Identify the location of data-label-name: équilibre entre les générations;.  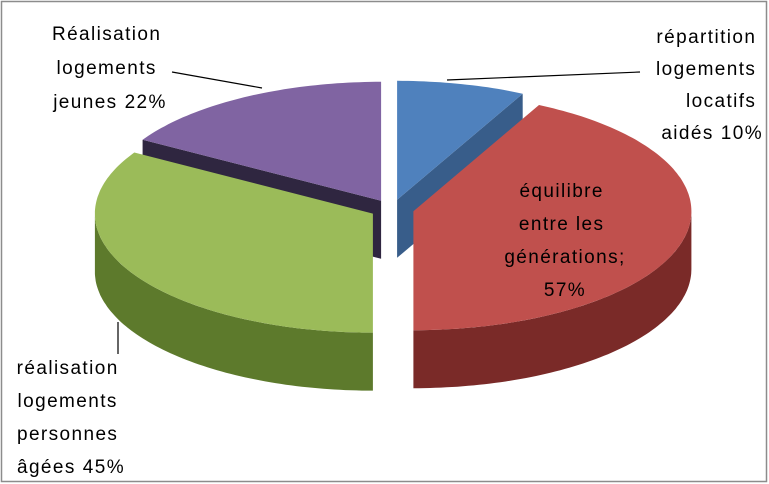
(564, 224).